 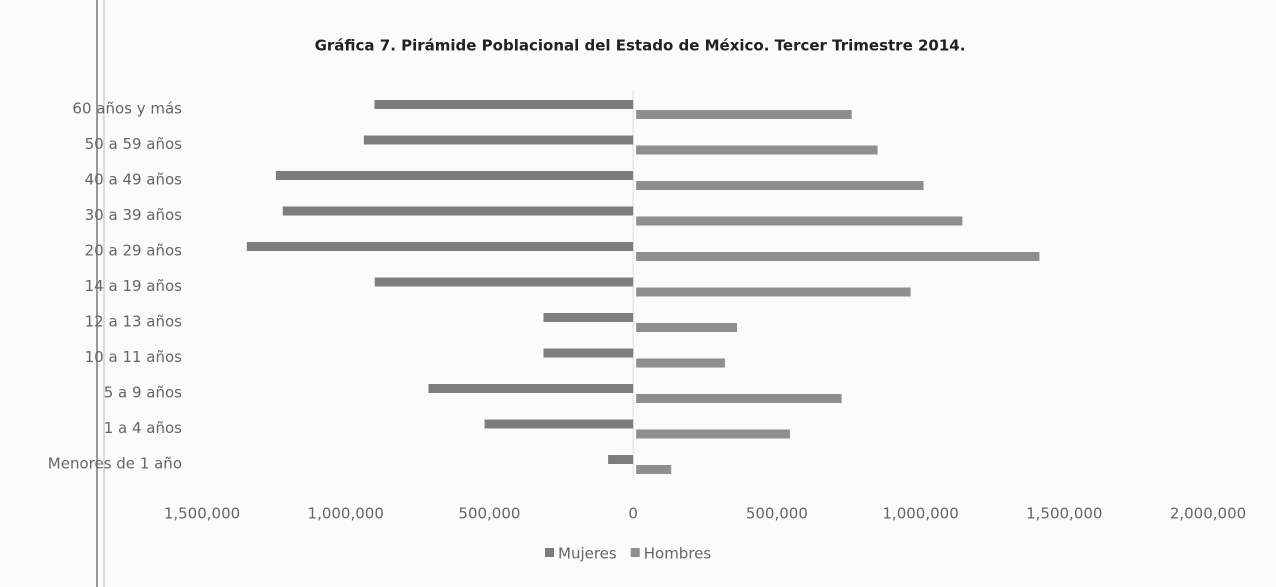 What do you see at coordinates (143, 393) in the screenshot?
I see `category-label: 5 a 9 años` at bounding box center [143, 393].